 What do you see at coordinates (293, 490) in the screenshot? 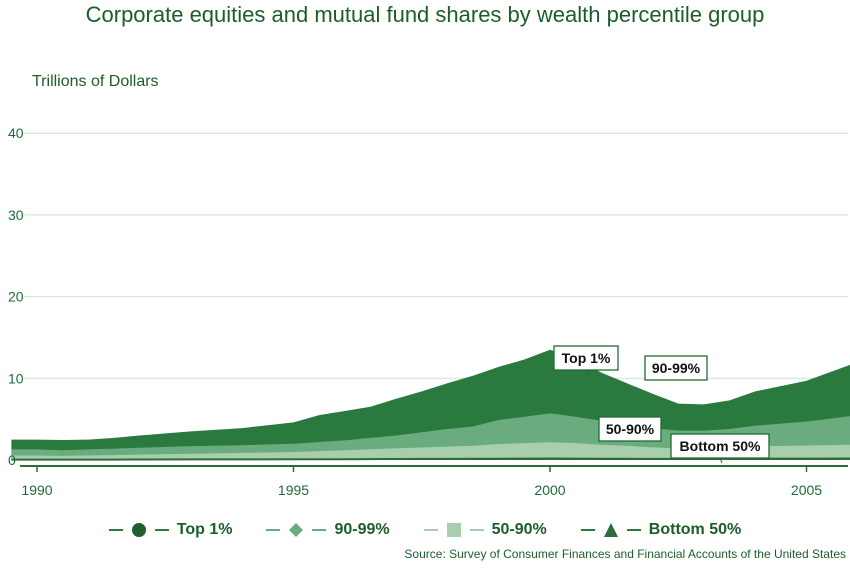
I see `x-tick-label: 1995` at bounding box center [293, 490].